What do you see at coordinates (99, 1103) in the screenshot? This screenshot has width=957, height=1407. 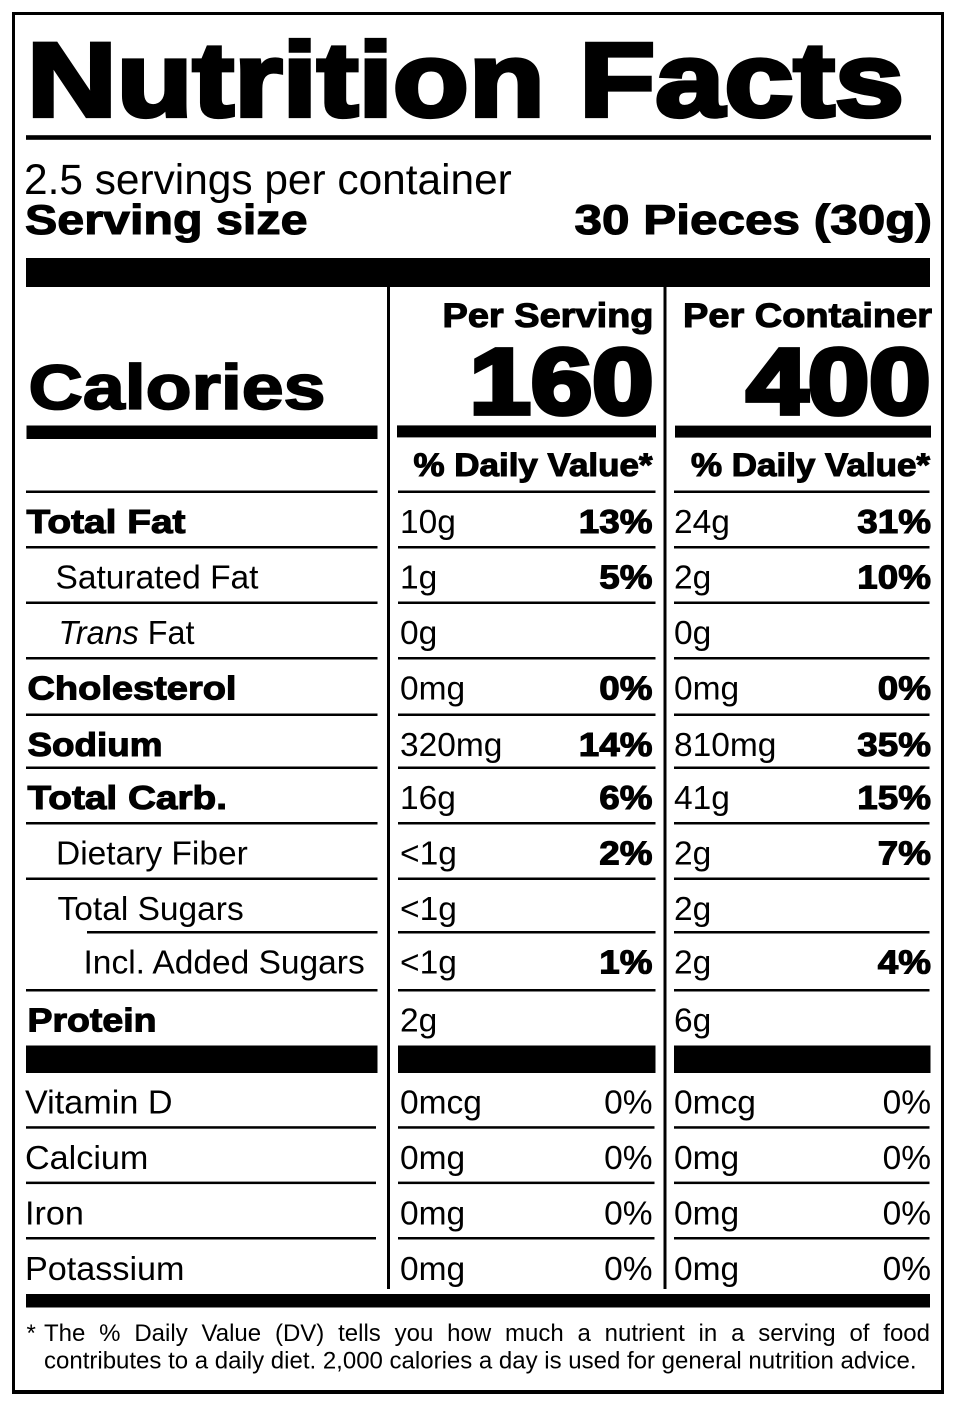 I see `svg-text: Vitamin D` at bounding box center [99, 1103].